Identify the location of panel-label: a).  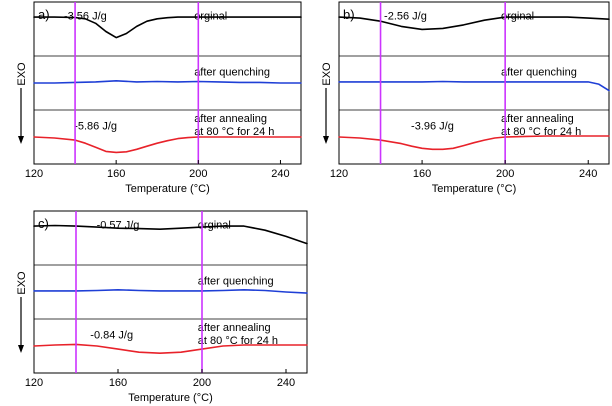
(44, 14).